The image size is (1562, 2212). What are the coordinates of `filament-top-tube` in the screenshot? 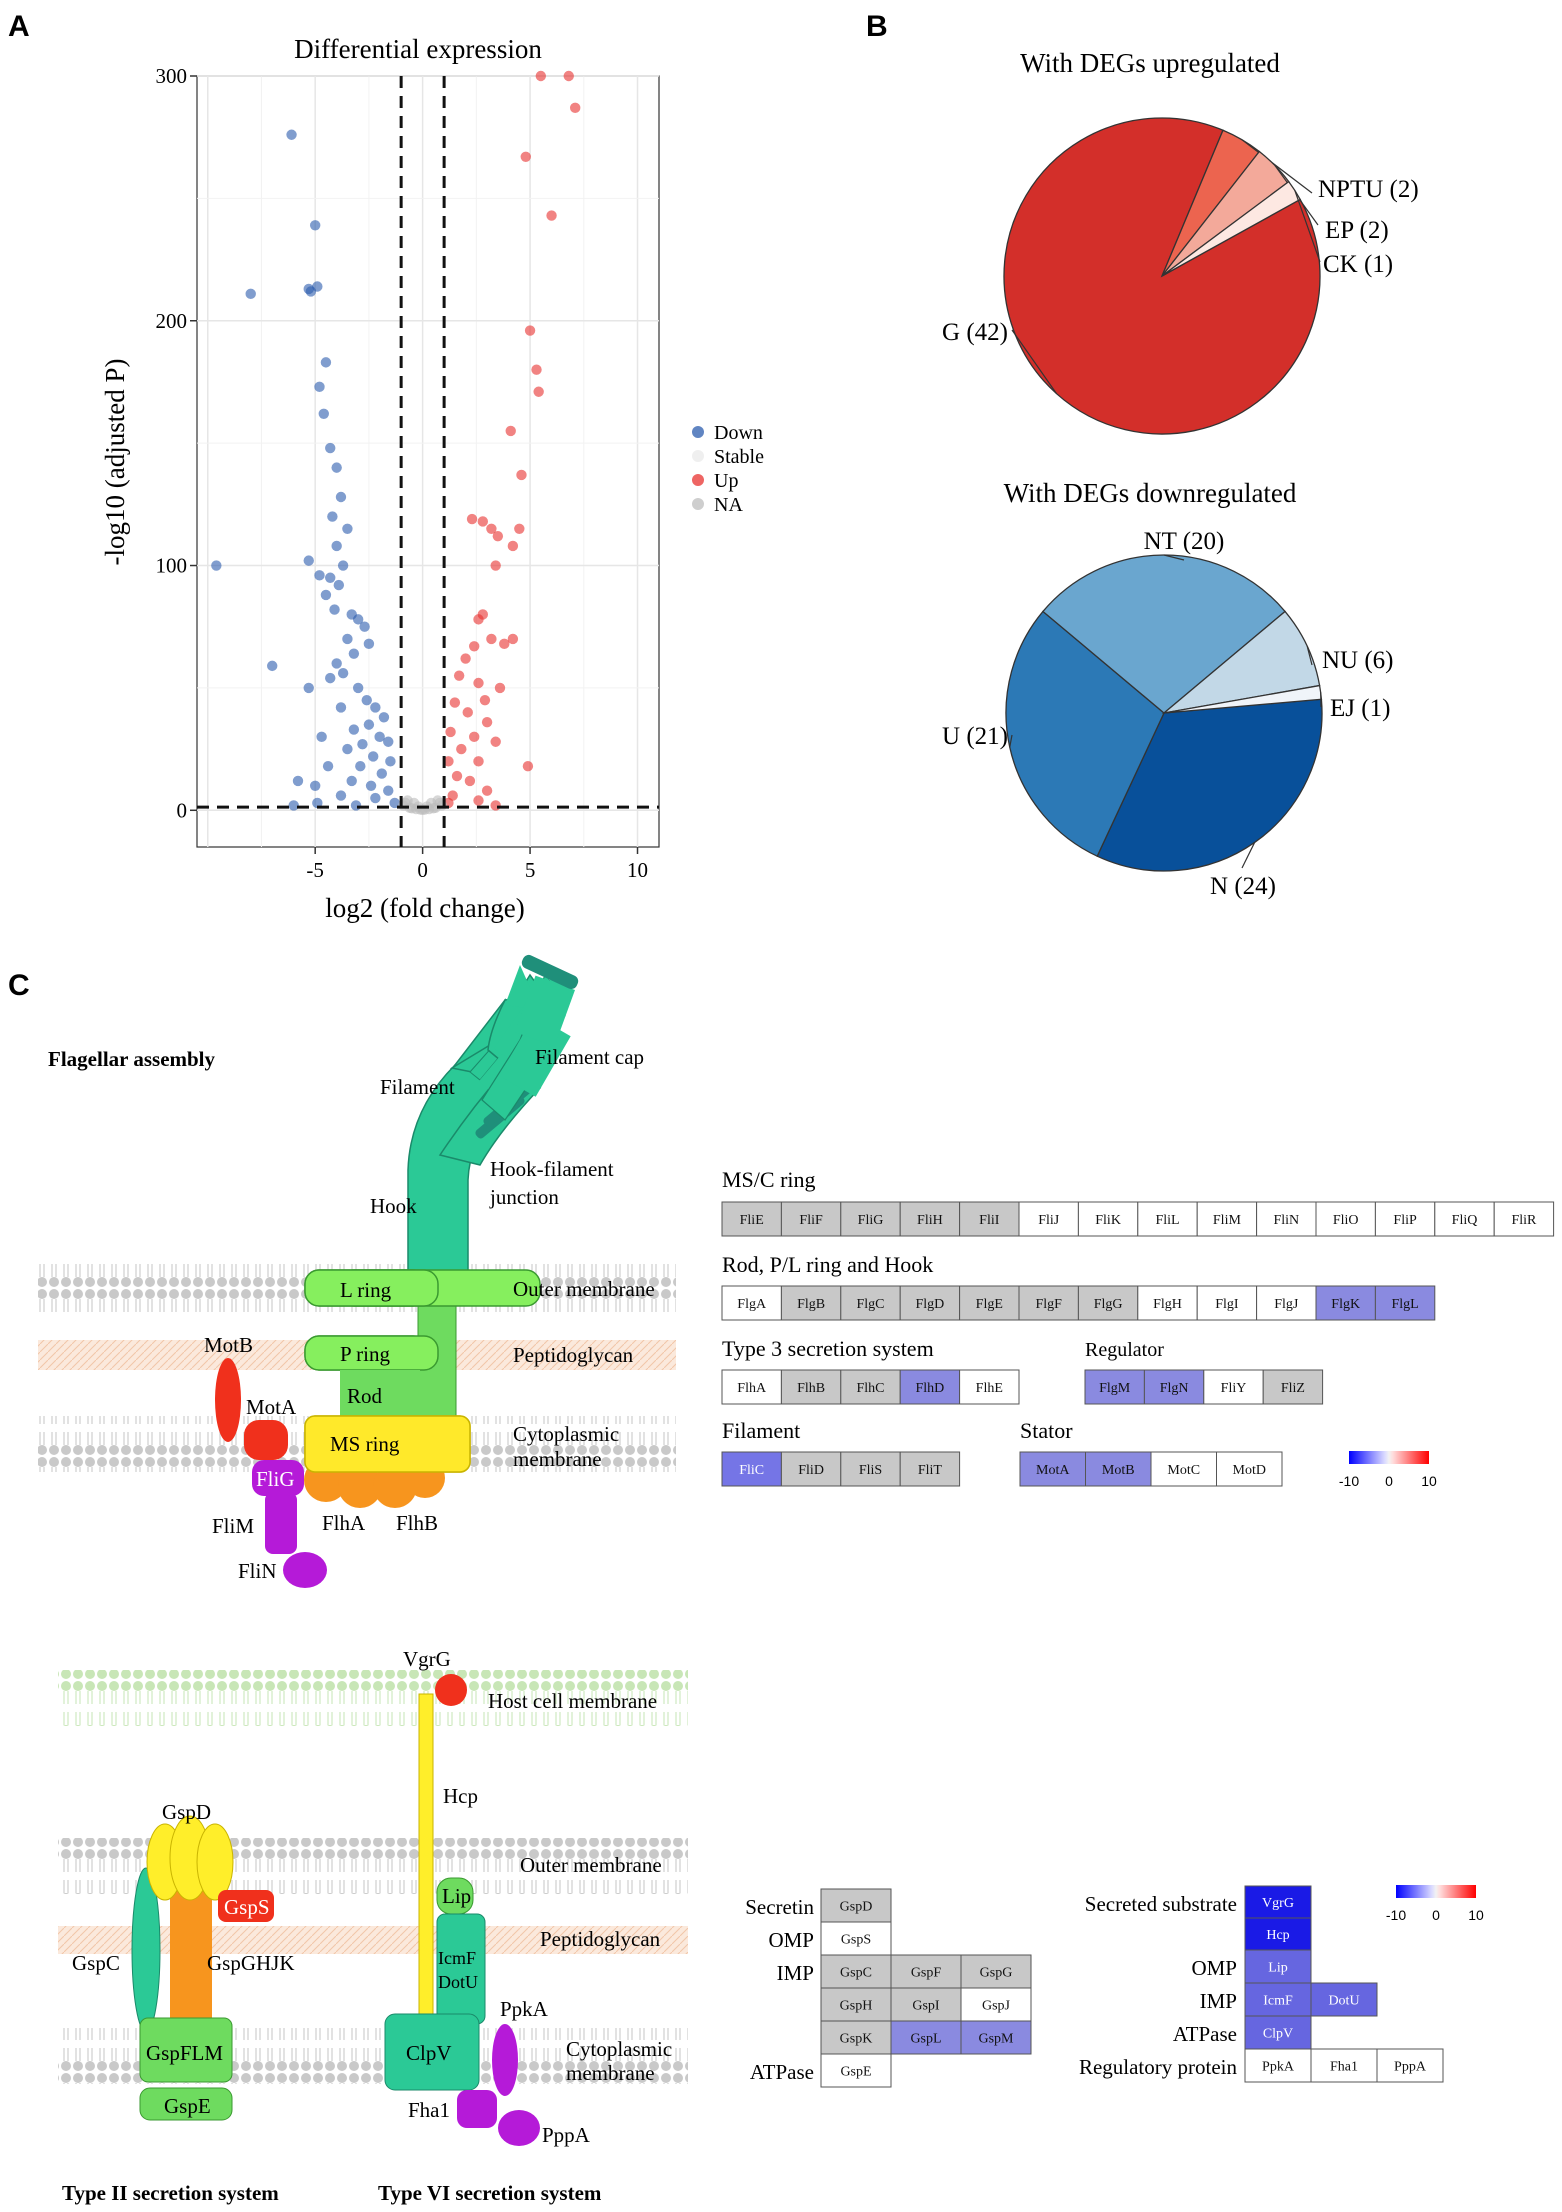 It's located at (545, 1011).